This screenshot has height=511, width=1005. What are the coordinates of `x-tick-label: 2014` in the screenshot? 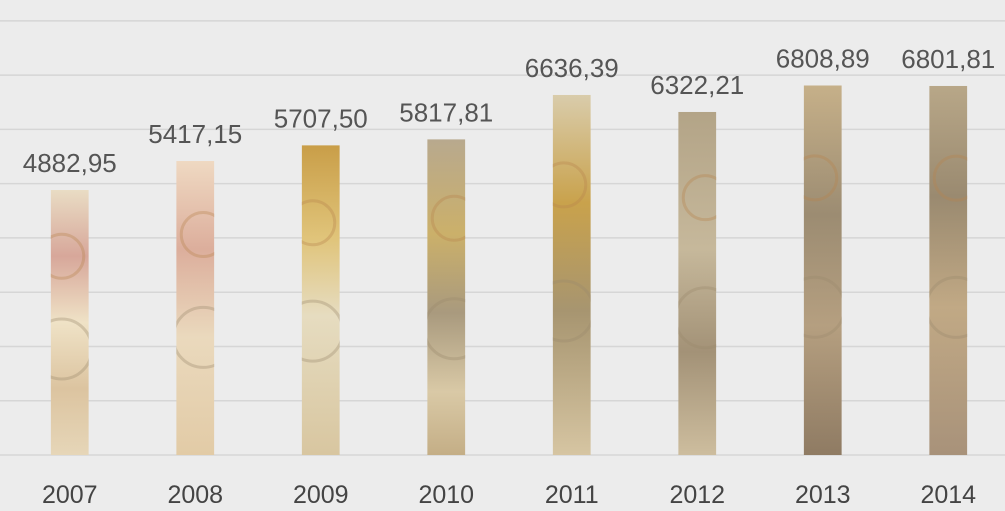 It's located at (948, 495).